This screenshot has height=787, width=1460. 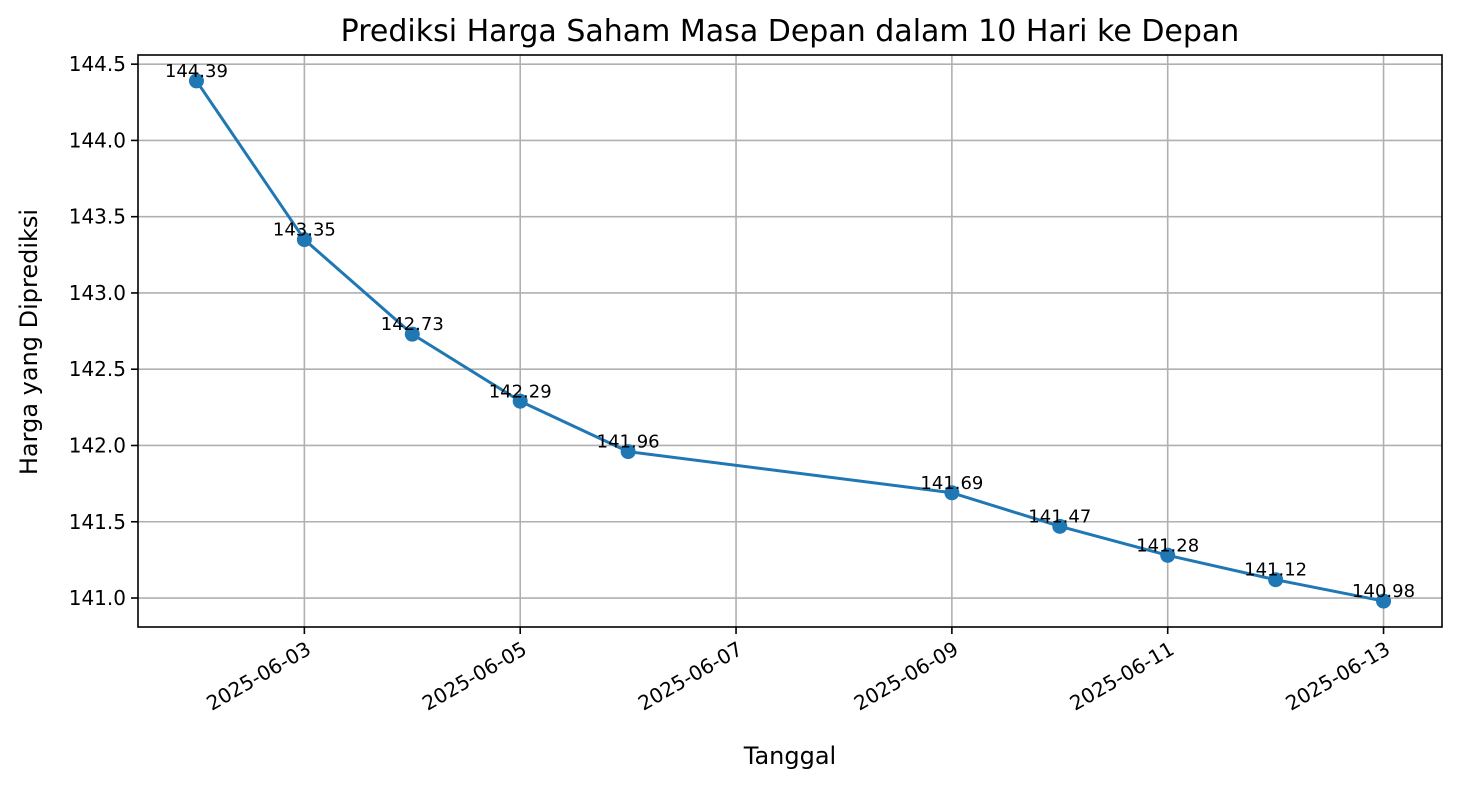 I want to click on y-tick-label: 142.5, so click(x=97, y=369).